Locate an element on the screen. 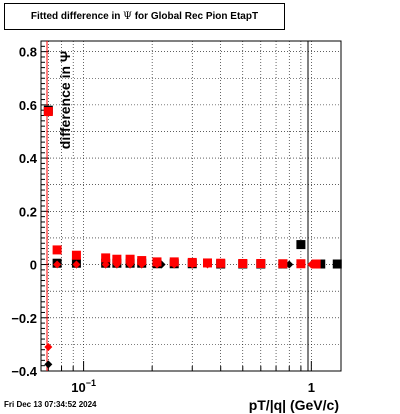  x-tick-label-base: 10 is located at coordinates (78, 387).